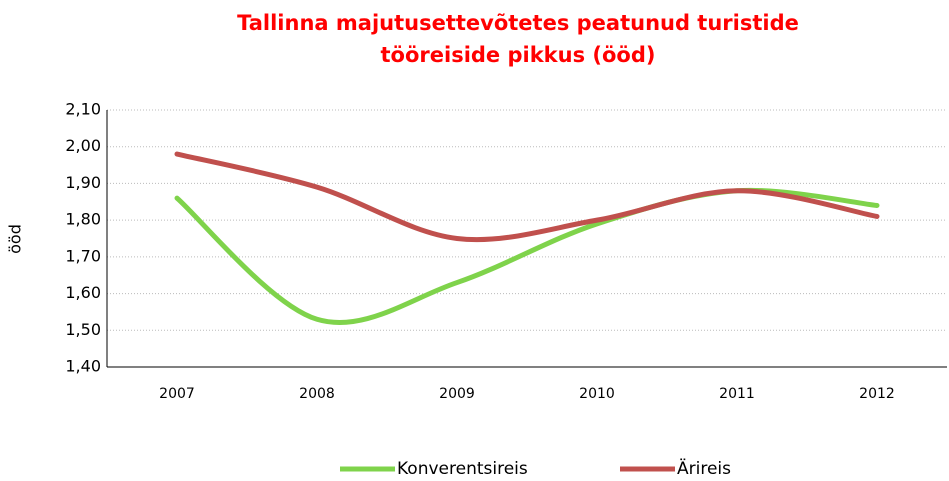 The width and height of the screenshot is (949, 481). I want to click on x-tick-label: 2011, so click(737, 394).